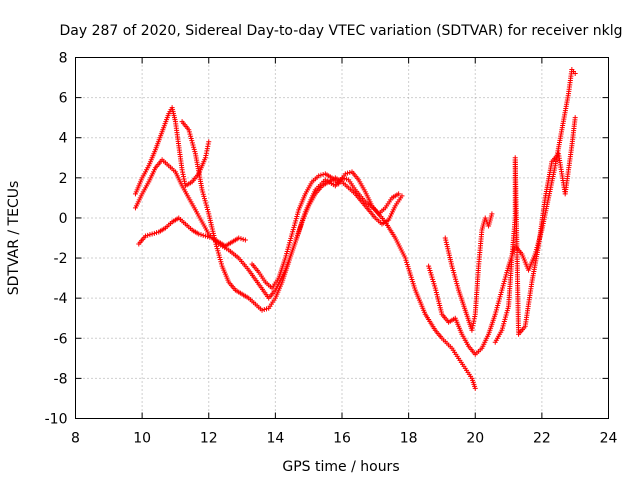 This screenshot has height=480, width=640. Describe the element at coordinates (542, 439) in the screenshot. I see `x-tick-label: 22` at that location.